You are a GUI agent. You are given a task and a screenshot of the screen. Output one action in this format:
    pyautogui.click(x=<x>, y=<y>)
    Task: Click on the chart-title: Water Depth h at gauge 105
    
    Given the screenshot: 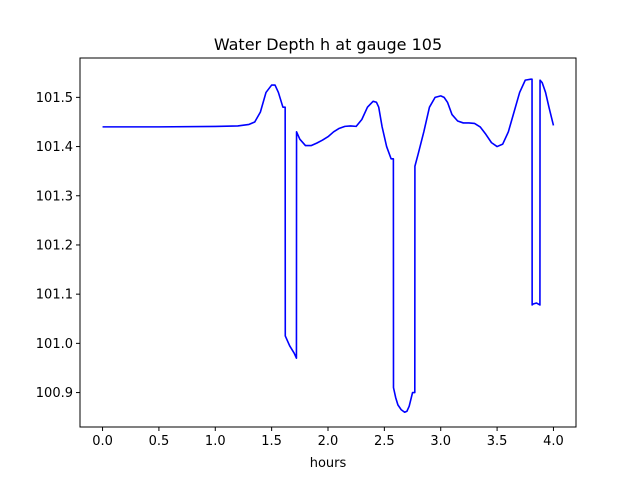 What is the action you would take?
    pyautogui.click(x=328, y=44)
    